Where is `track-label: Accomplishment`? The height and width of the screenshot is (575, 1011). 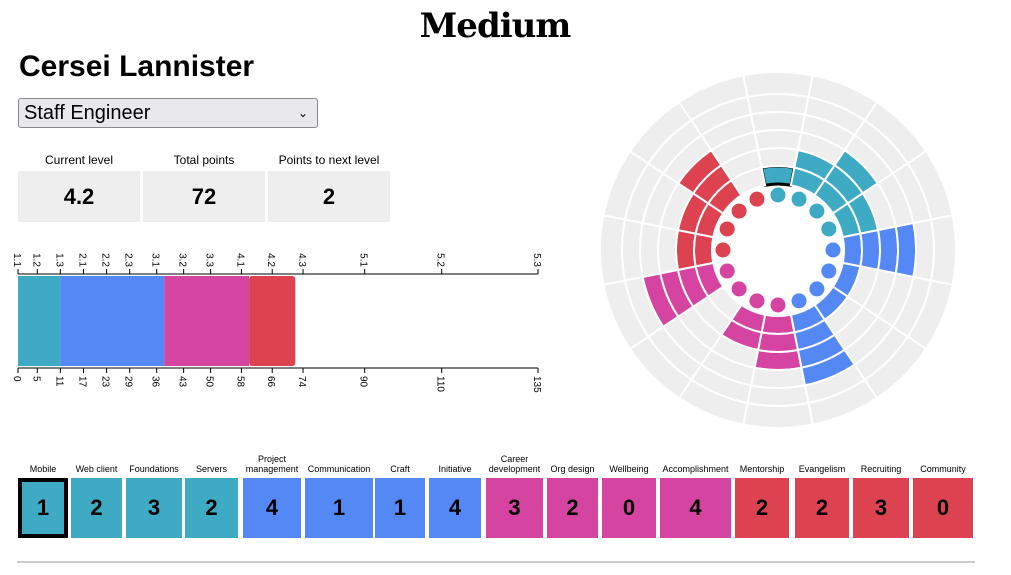
track-label: Accomplishment is located at coordinates (695, 469).